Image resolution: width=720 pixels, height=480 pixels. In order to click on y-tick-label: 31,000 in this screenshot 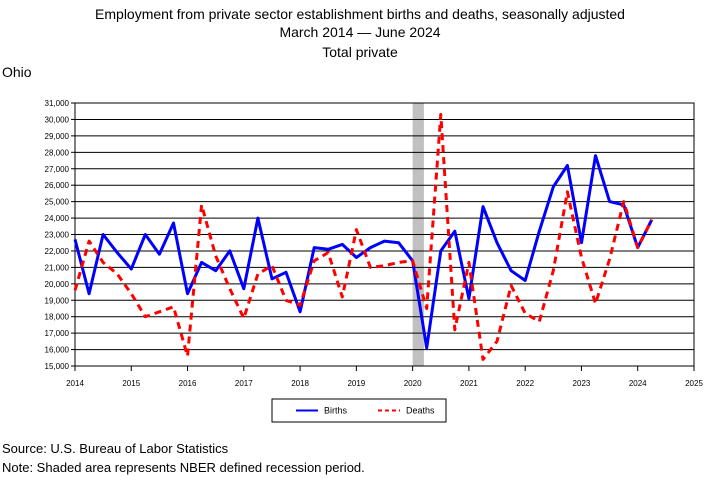, I will do `click(57, 103)`.